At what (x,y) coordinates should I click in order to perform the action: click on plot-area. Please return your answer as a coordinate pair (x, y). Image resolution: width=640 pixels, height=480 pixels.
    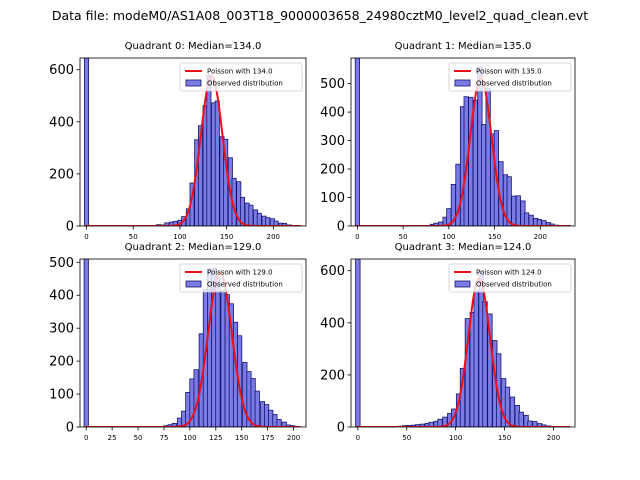
    Looking at the image, I should click on (462, 142).